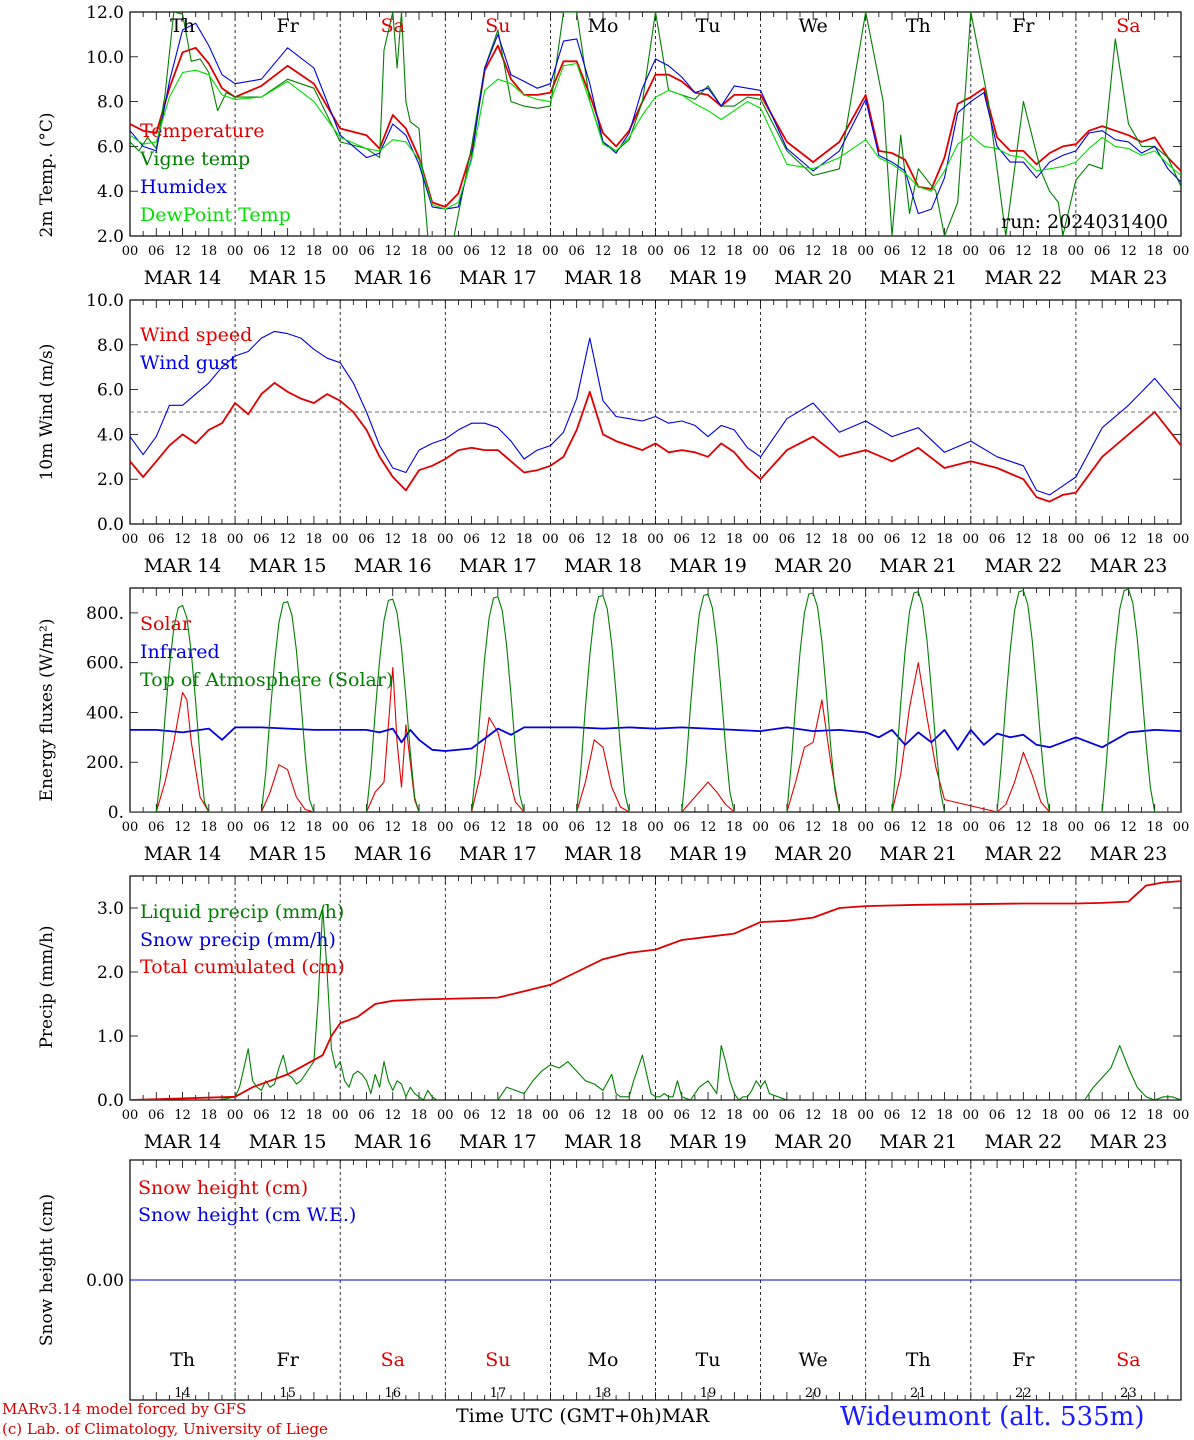  I want to click on day-number-label: 19, so click(708, 1393).